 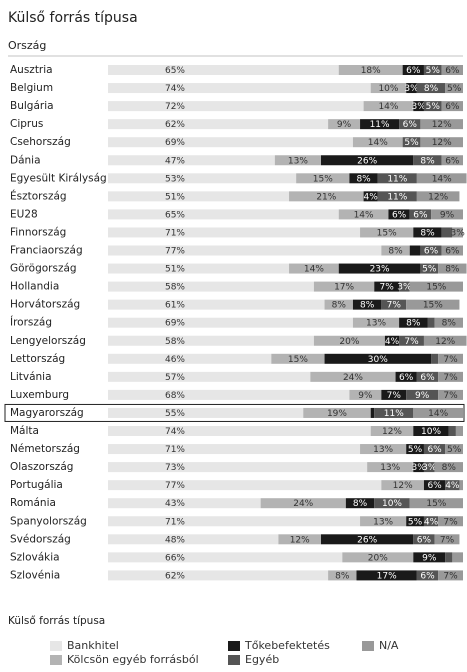 I want to click on value-label: 5%, so click(x=433, y=71).